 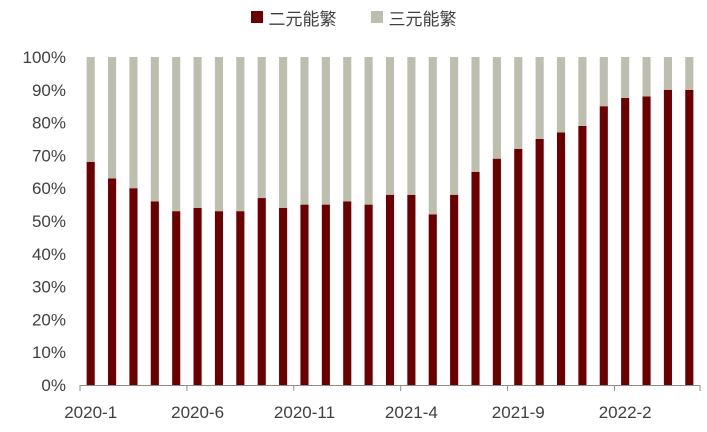 What do you see at coordinates (518, 412) in the screenshot?
I see `x-tick-label: 2021-9` at bounding box center [518, 412].